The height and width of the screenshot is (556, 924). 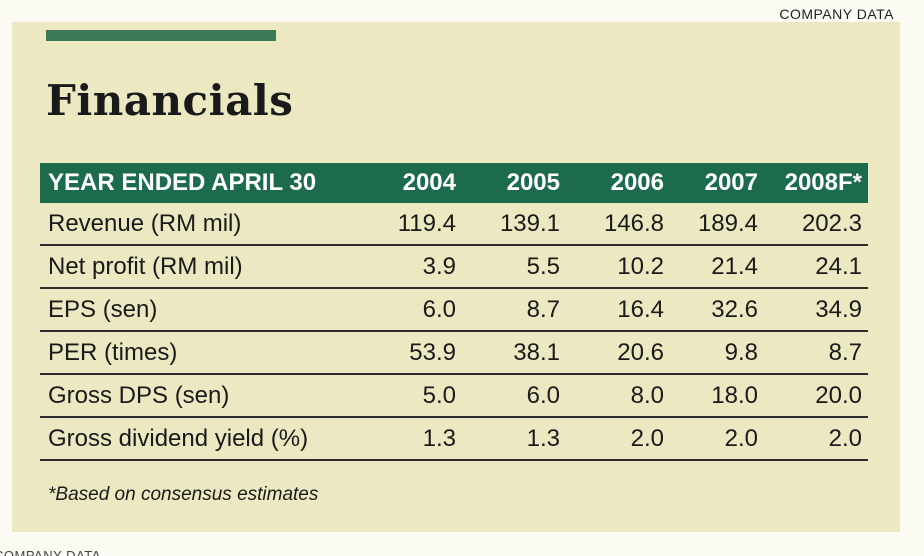 What do you see at coordinates (410, 353) in the screenshot?
I see `table-cell: 53.9` at bounding box center [410, 353].